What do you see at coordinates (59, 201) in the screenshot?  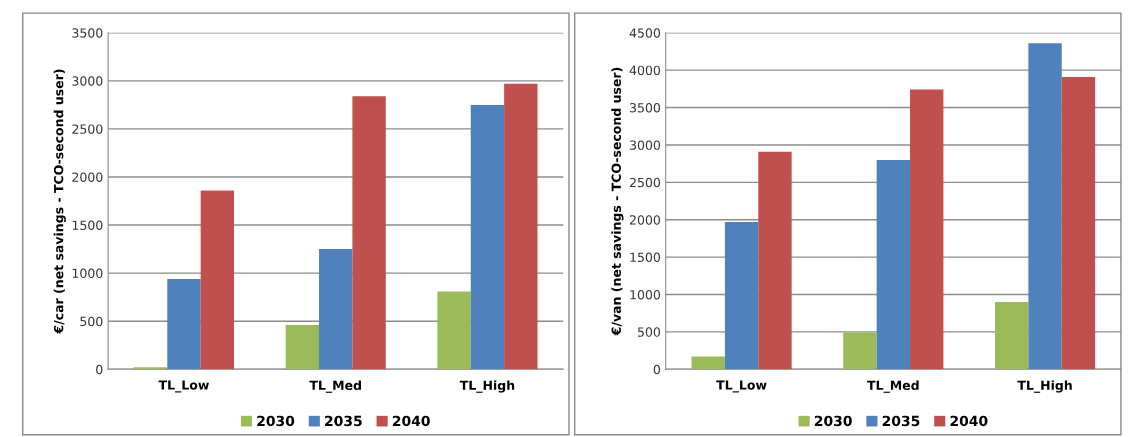 I see `y-axis-title: €/car (net savings - TCO-second user)` at bounding box center [59, 201].